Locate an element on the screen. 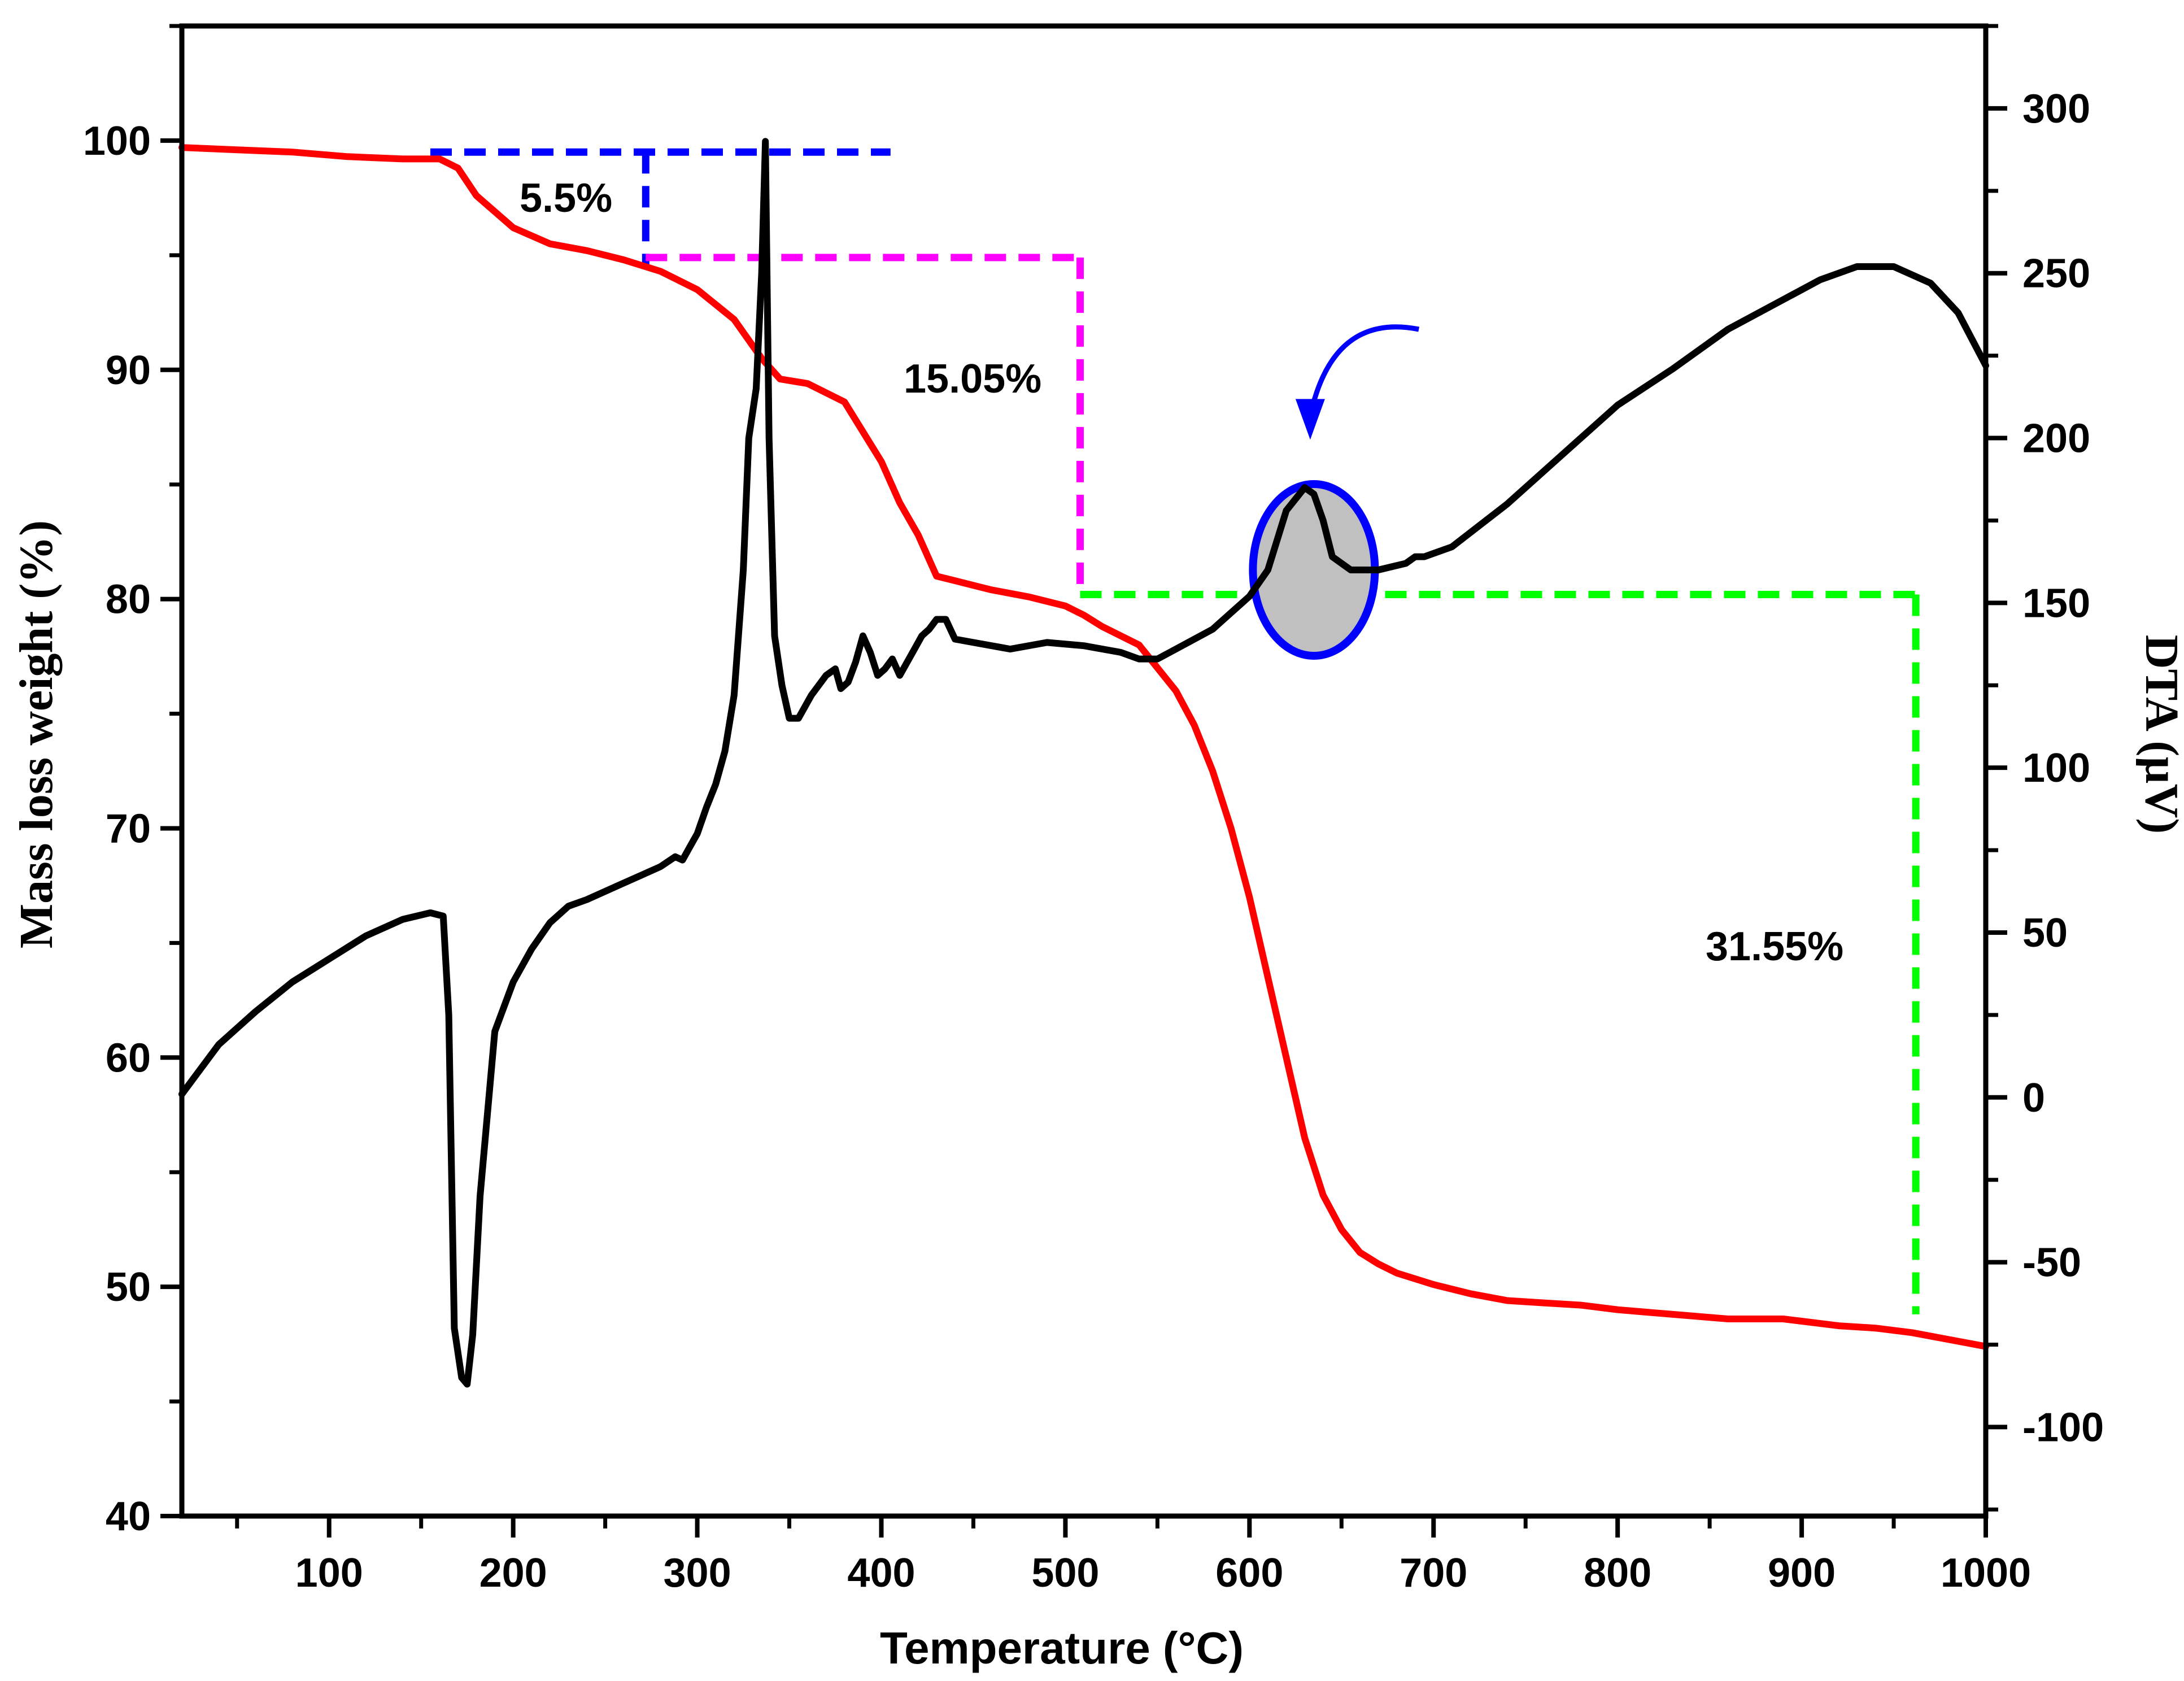 This screenshot has width=2184, height=1681. y-left-tick-label: 50 is located at coordinates (128, 1287).